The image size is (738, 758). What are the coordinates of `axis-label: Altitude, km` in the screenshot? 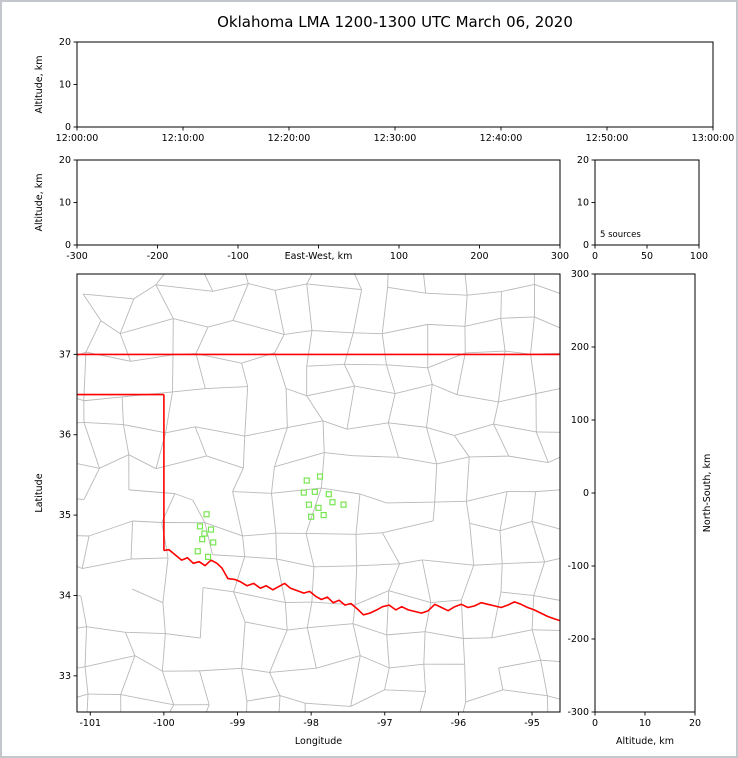 It's located at (645, 741).